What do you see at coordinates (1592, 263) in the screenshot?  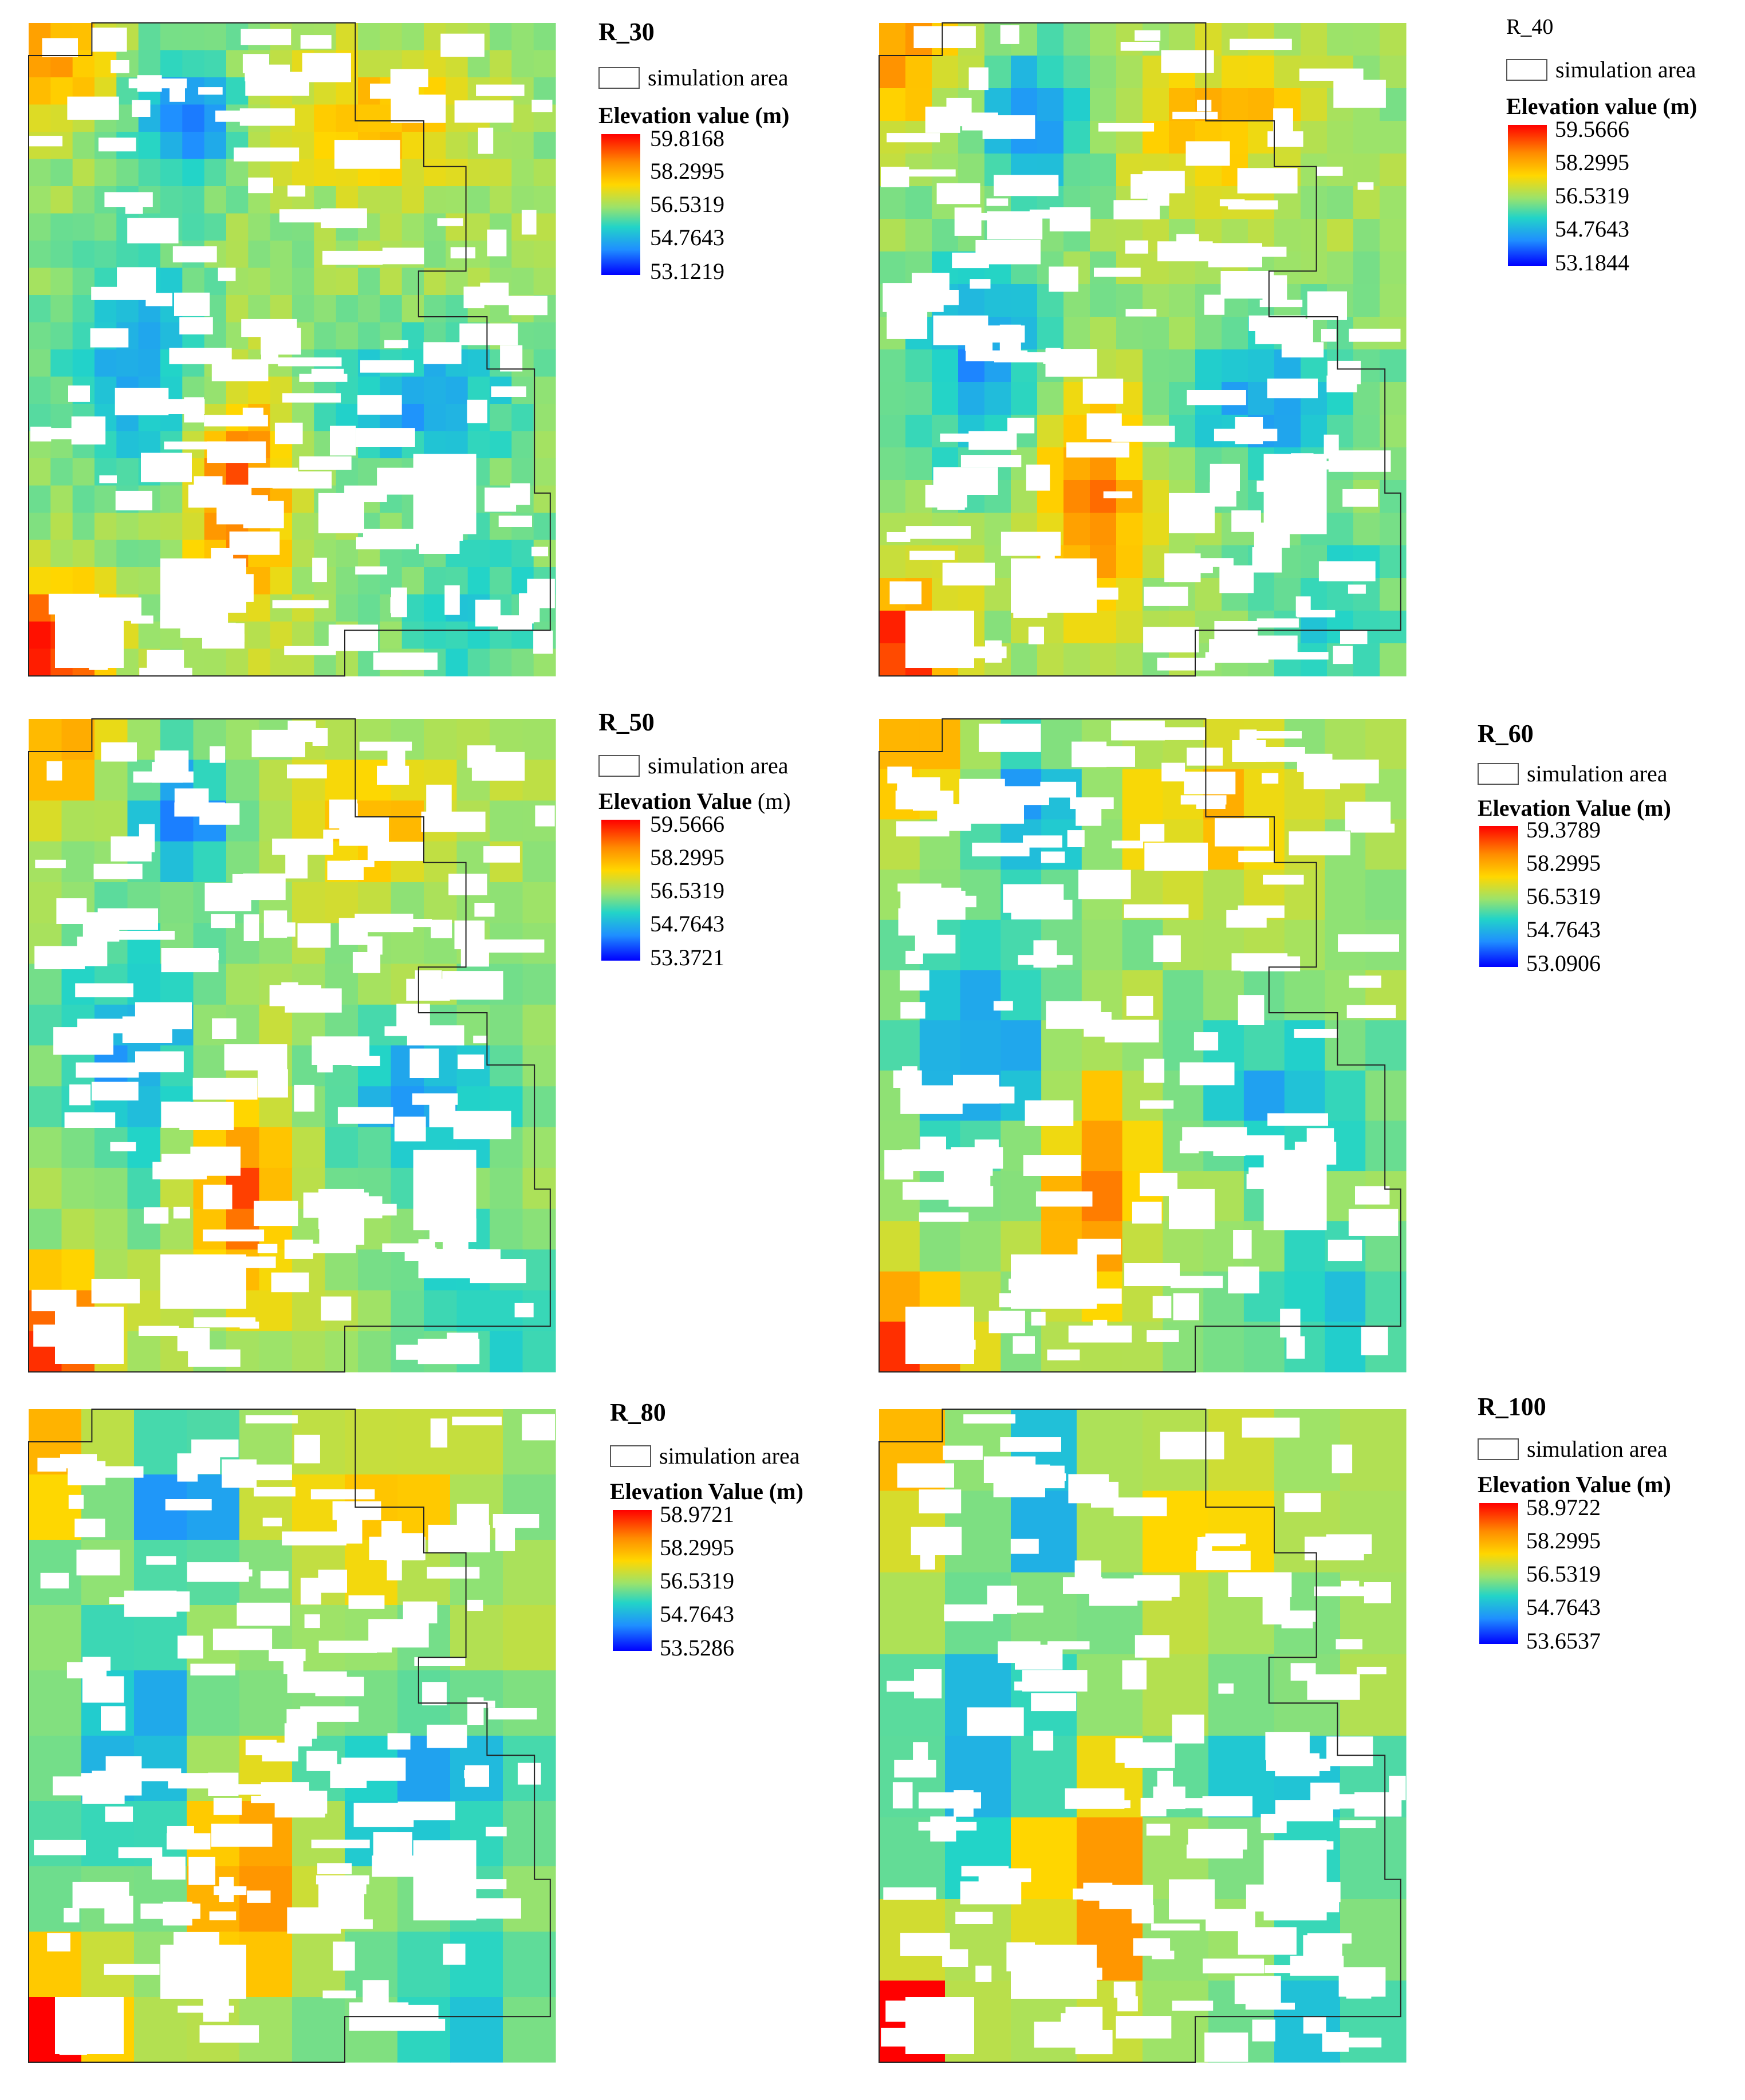 I see `legend-min-value: 53.1844` at bounding box center [1592, 263].